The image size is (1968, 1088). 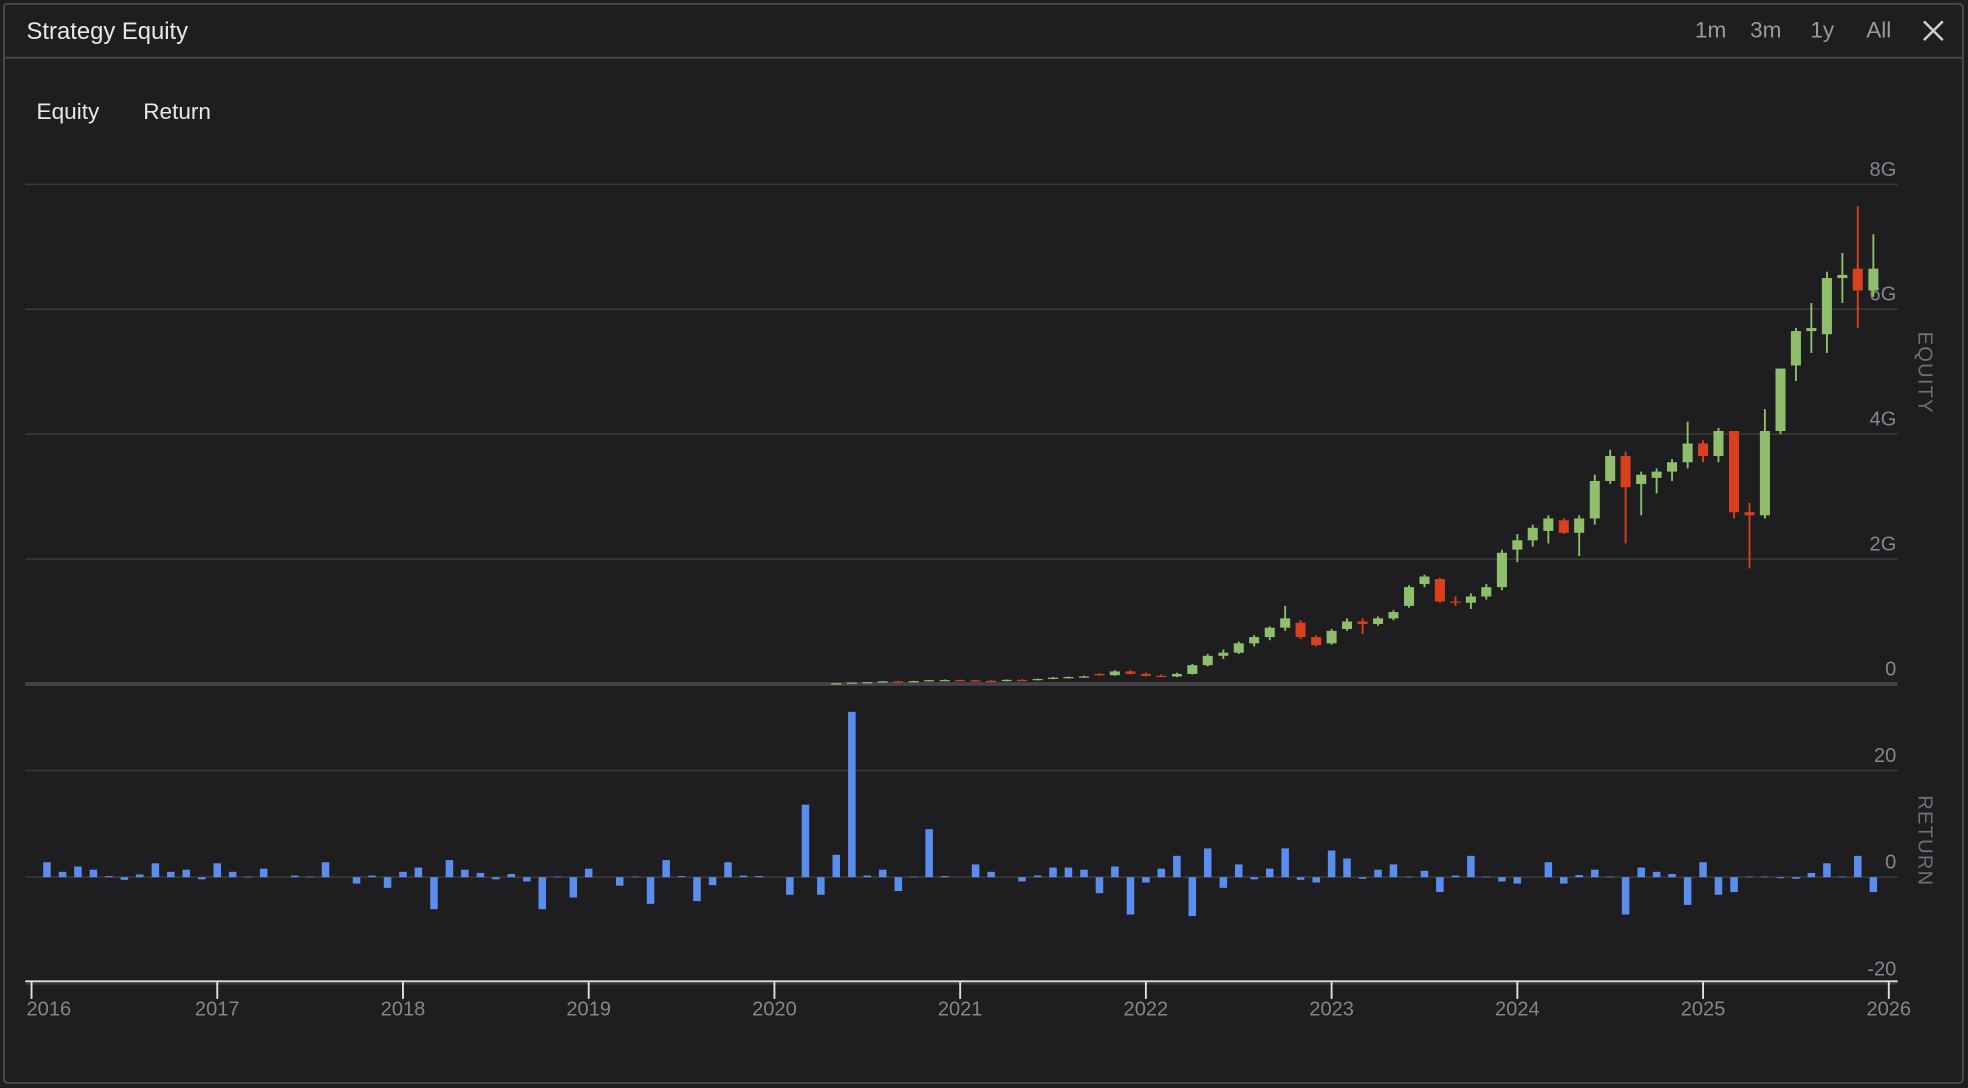 I want to click on range-button: All, so click(x=1878, y=29).